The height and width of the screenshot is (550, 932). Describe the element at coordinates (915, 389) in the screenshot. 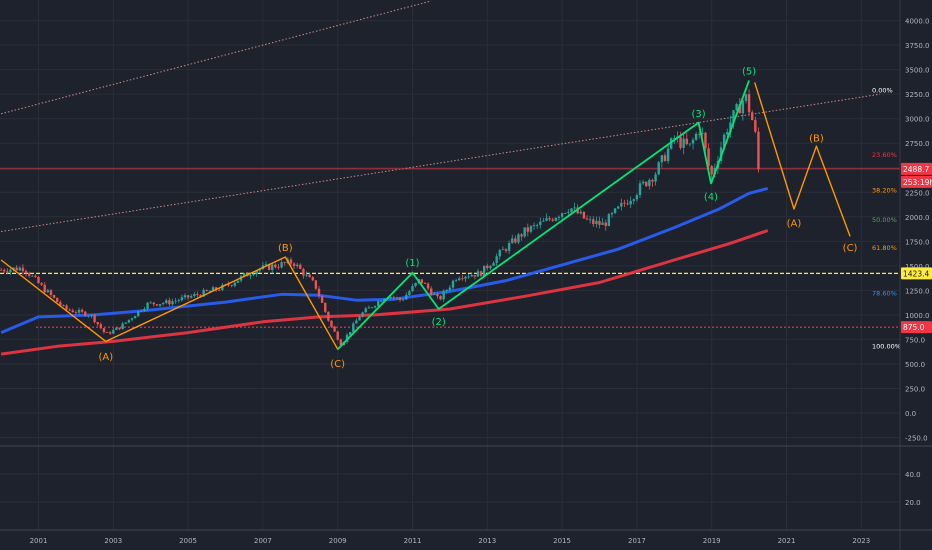

I see `y-tick-label: 250.0` at that location.